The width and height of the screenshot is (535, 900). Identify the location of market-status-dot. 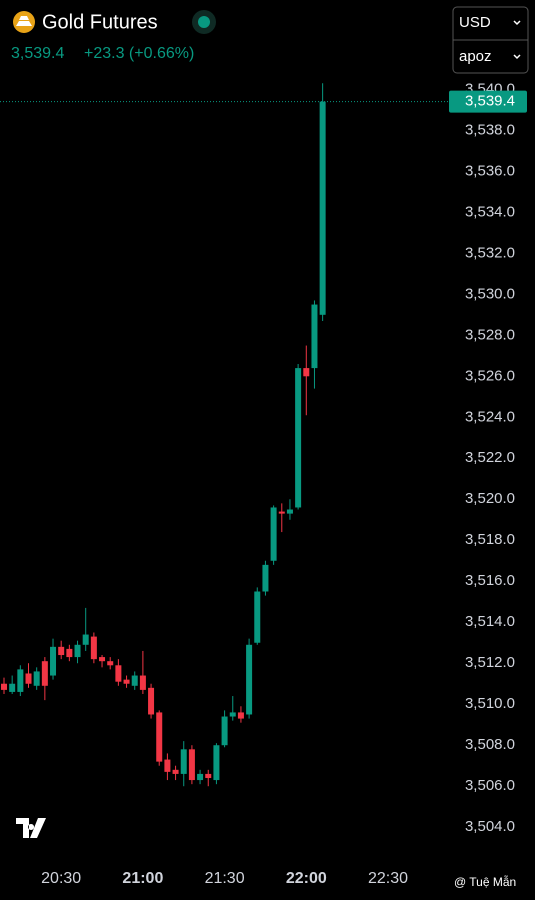
(204, 22).